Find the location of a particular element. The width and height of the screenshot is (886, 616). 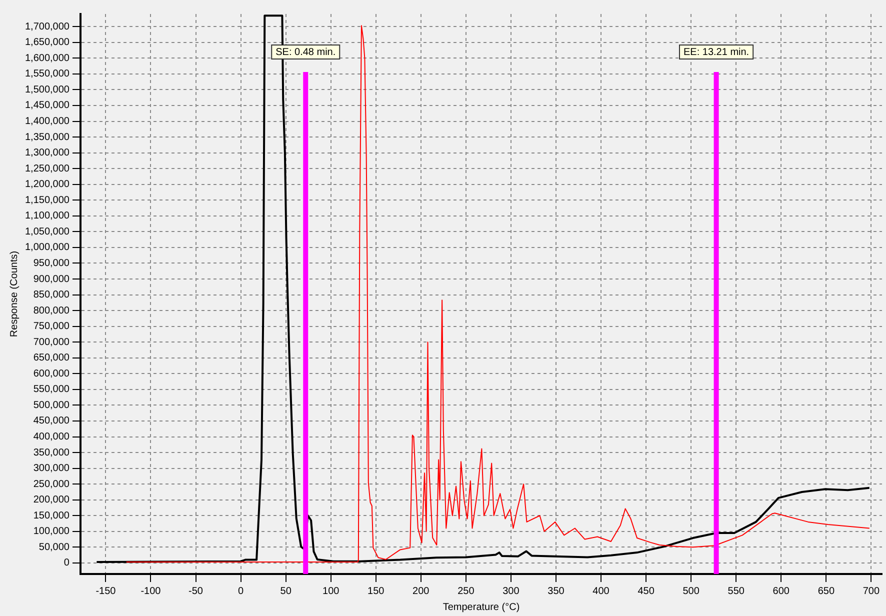

y-tick-label: 850,000 is located at coordinates (51, 295).